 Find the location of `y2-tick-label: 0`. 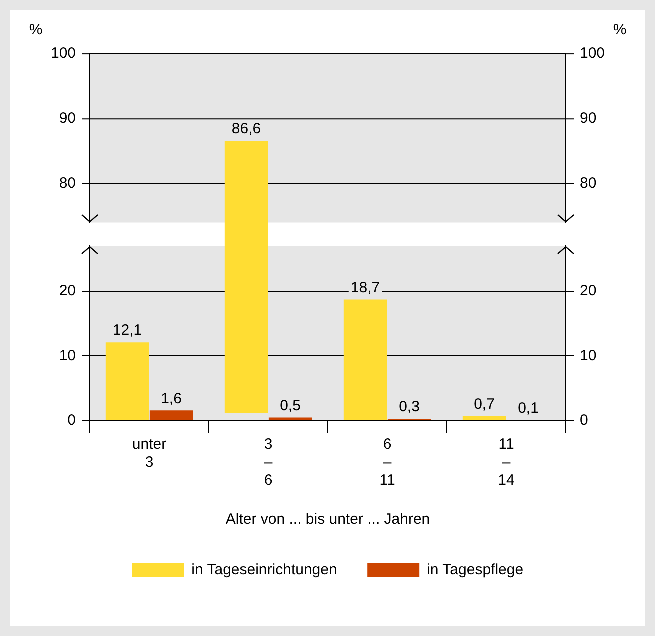

y2-tick-label: 0 is located at coordinates (584, 421).